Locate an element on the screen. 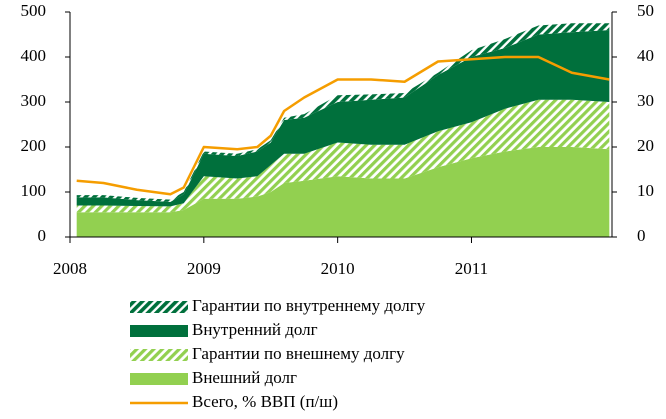 The width and height of the screenshot is (666, 419). y2-tick-label: 0 is located at coordinates (641, 235).